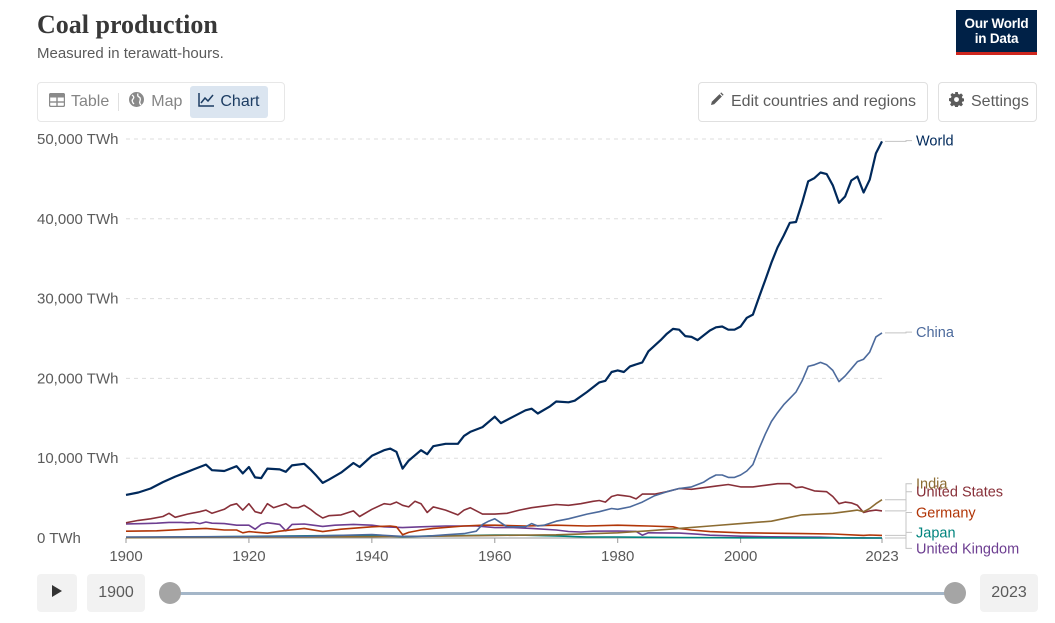 This screenshot has width=1055, height=623. Describe the element at coordinates (77, 458) in the screenshot. I see `y-tick-label: 10,000 TWh` at that location.